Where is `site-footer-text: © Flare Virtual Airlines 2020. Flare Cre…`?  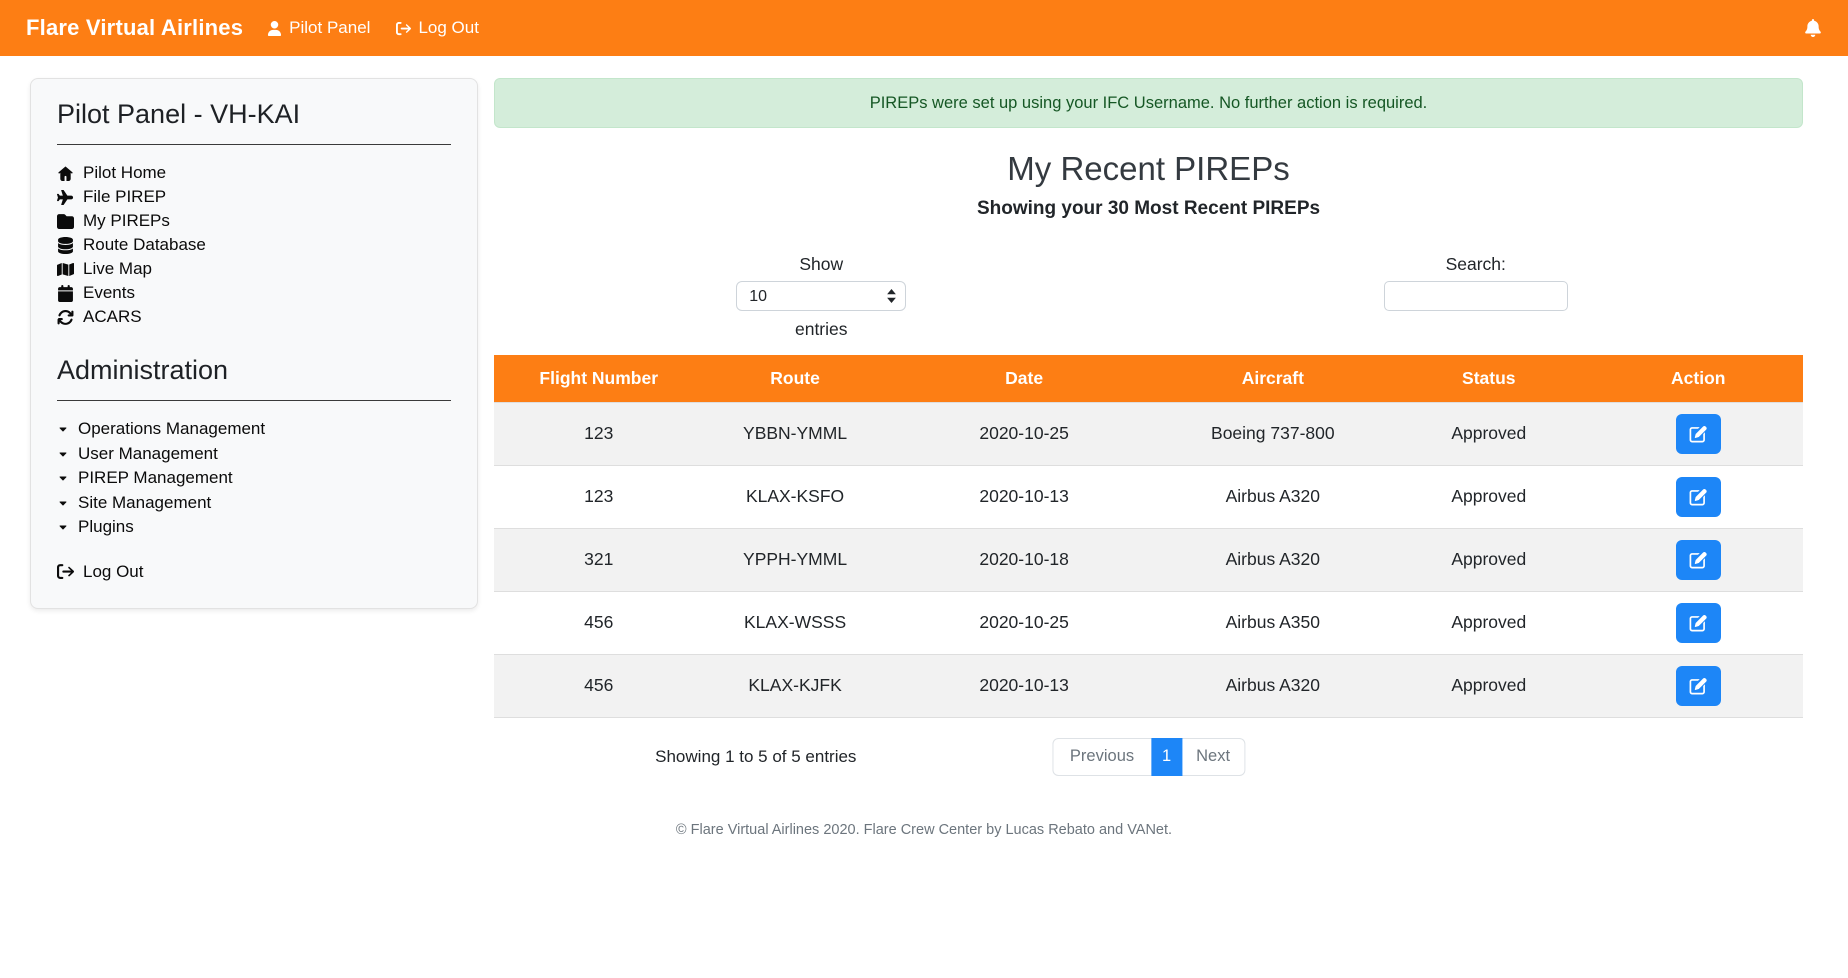 site-footer-text: © Flare Virtual Airlines 2020. Flare Cre… is located at coordinates (924, 829).